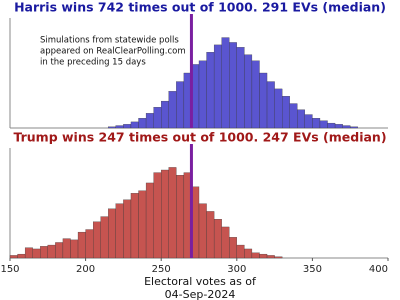  Describe the element at coordinates (200, 281) in the screenshot. I see `x-axis-label: Electoral votes as of` at that location.